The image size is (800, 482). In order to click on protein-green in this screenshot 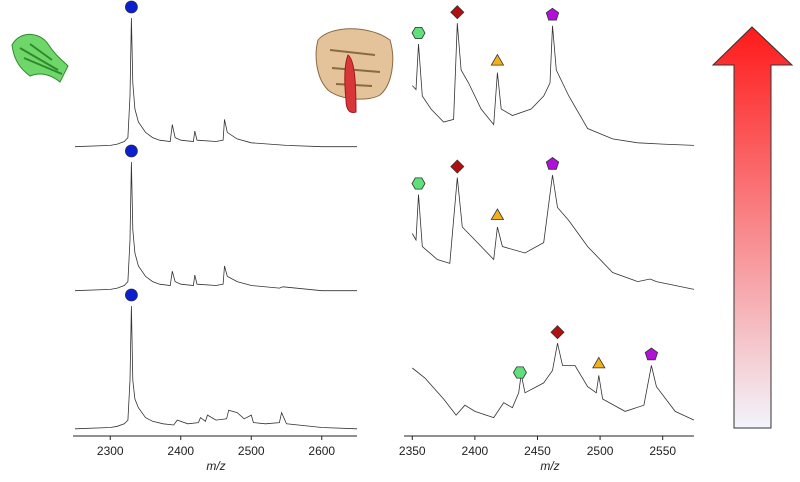, I will do `click(40, 58)`.